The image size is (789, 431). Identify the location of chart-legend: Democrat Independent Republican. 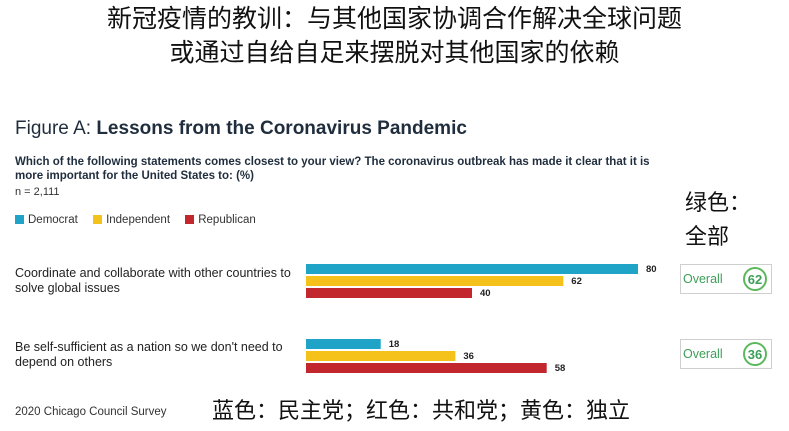
(141, 220).